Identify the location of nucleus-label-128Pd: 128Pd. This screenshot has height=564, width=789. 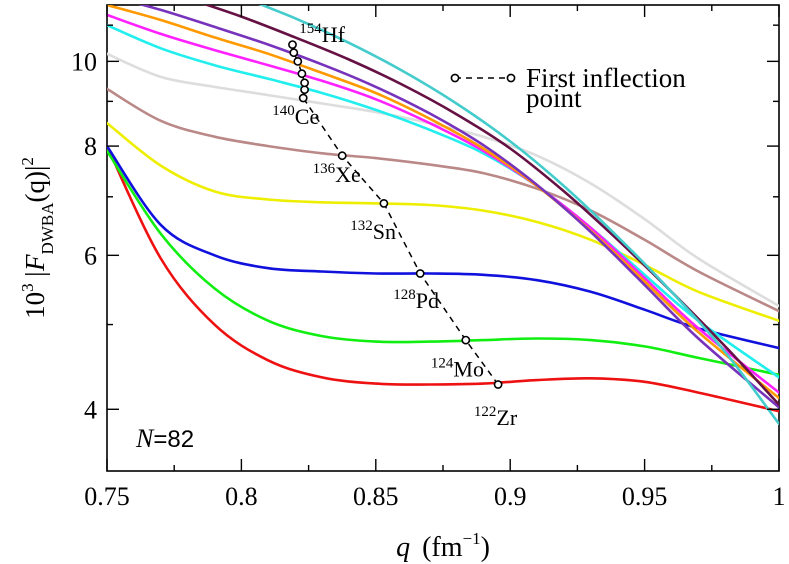
(416, 300).